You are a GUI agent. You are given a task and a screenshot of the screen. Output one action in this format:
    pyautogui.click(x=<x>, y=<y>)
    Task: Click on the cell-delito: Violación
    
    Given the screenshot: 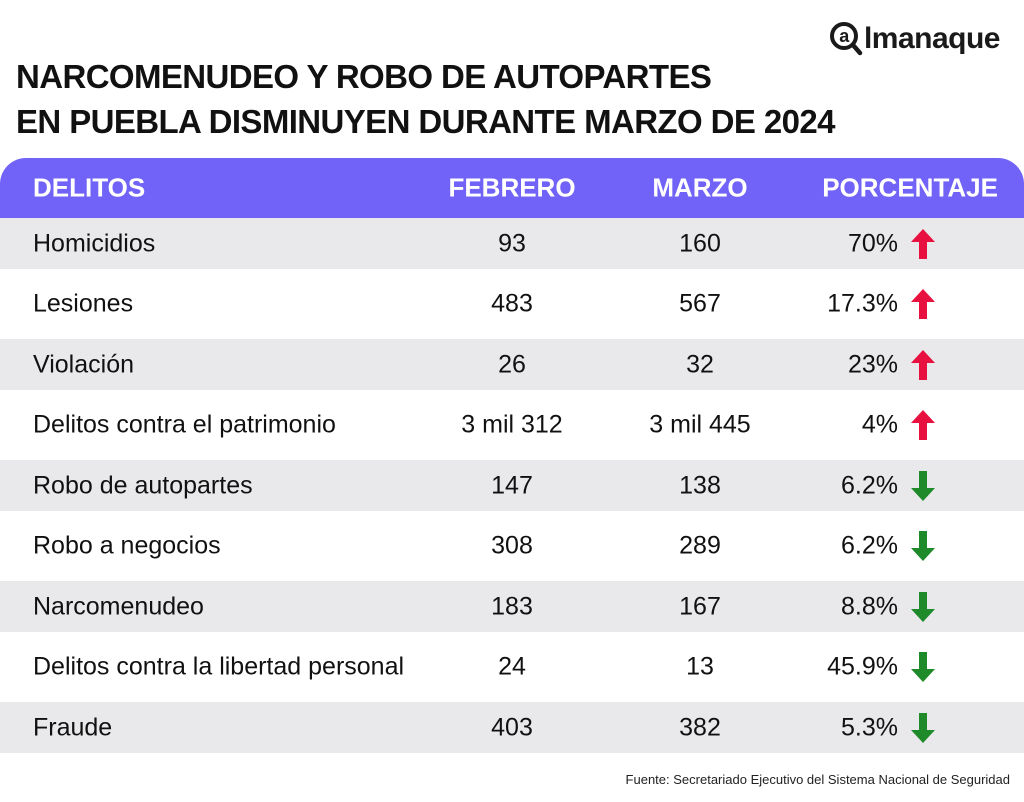 What is the action you would take?
    pyautogui.click(x=84, y=364)
    